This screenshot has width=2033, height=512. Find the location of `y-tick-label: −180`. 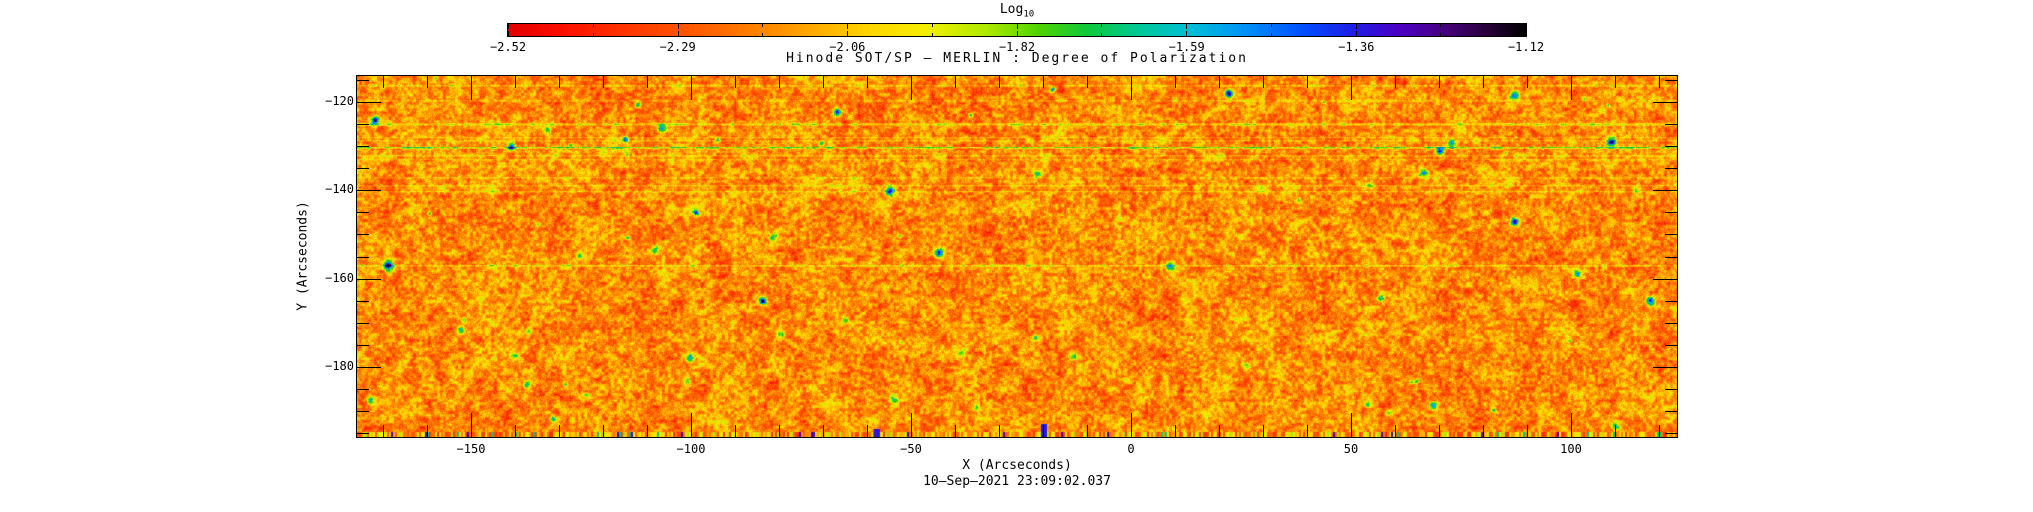

y-tick-label: −180 is located at coordinates (339, 366).